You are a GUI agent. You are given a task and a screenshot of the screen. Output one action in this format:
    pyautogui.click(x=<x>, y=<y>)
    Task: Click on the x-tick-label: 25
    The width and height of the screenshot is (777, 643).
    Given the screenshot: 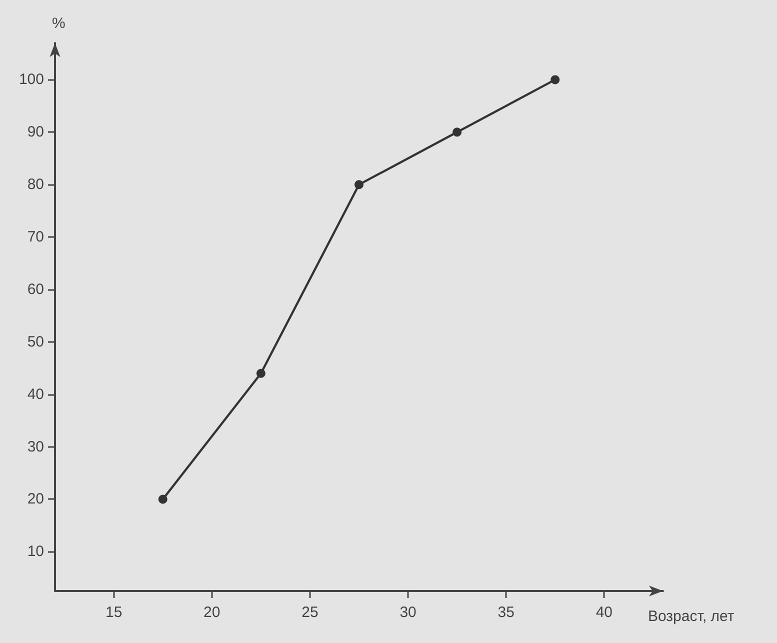 What is the action you would take?
    pyautogui.click(x=310, y=612)
    